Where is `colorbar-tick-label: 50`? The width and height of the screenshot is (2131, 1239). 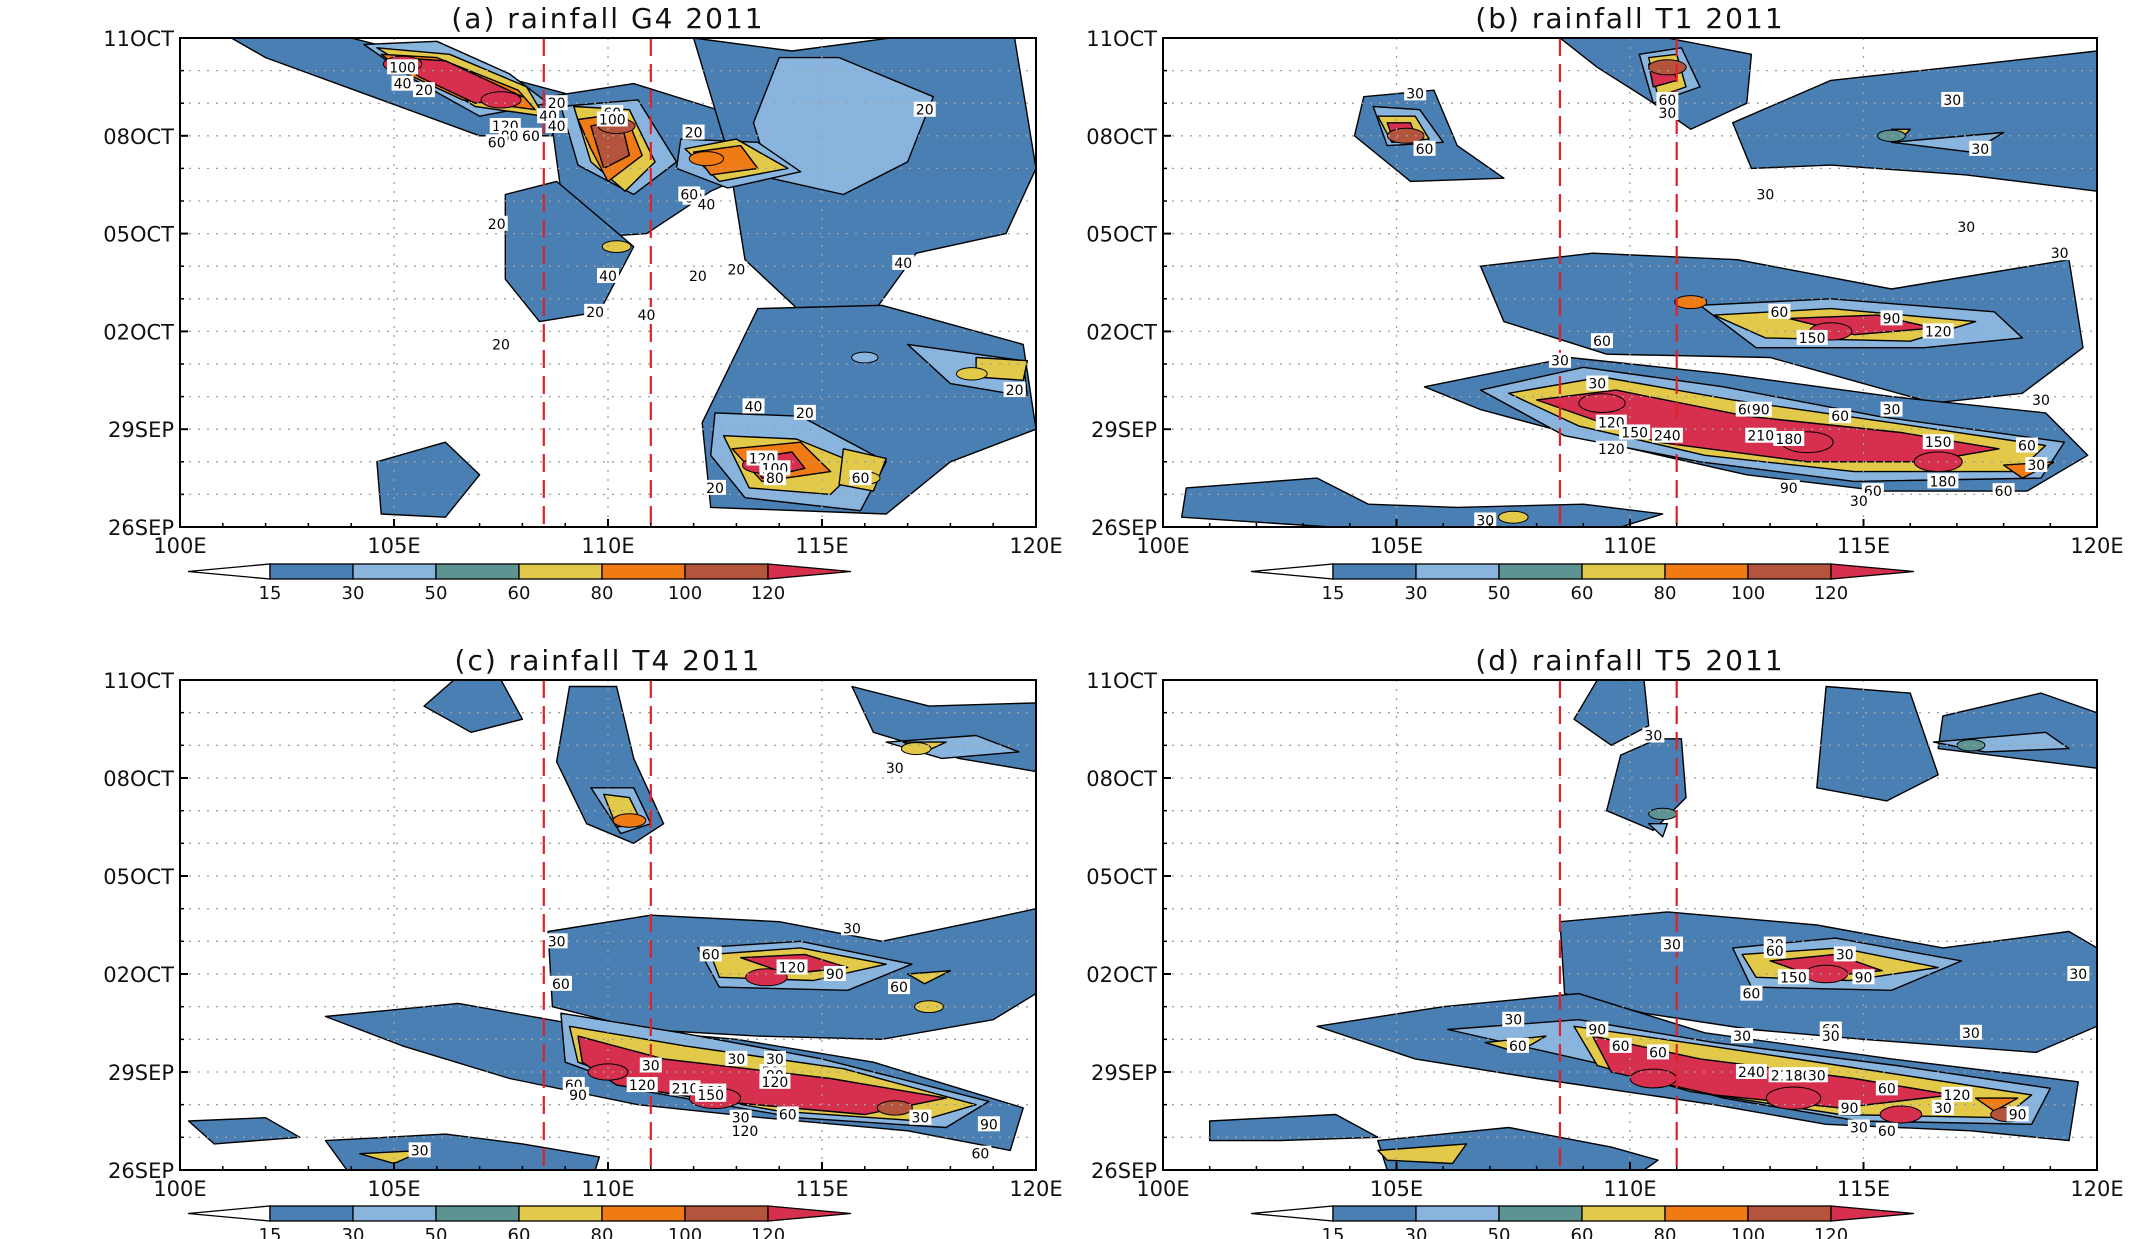 colorbar-tick-label: 50 is located at coordinates (436, 593).